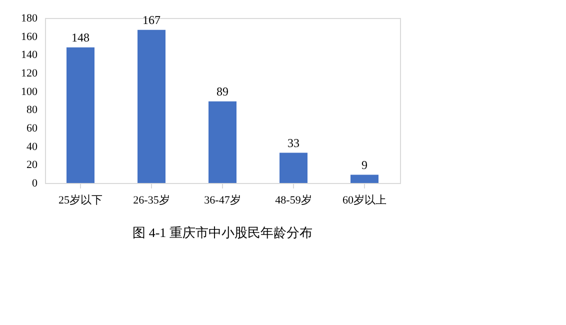 The image size is (566, 325). I want to click on x-tick-label: 36-47岁, so click(222, 200).